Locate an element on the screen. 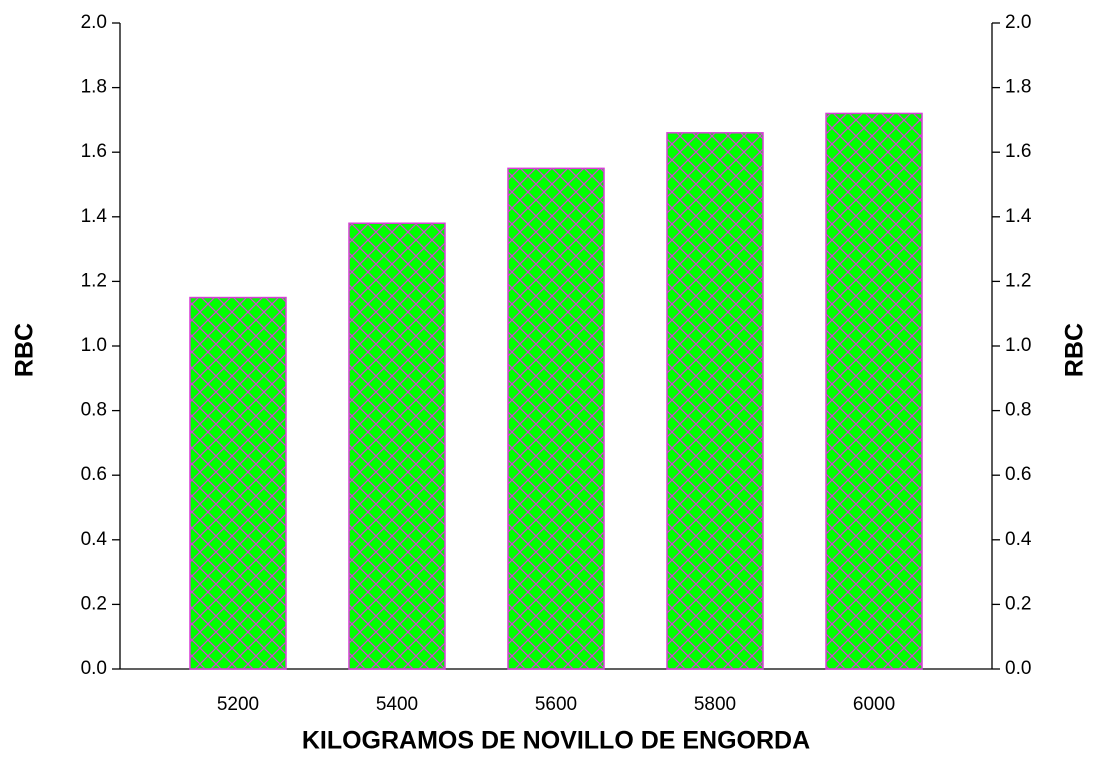  y-tick-label: 0.2 is located at coordinates (94, 603).